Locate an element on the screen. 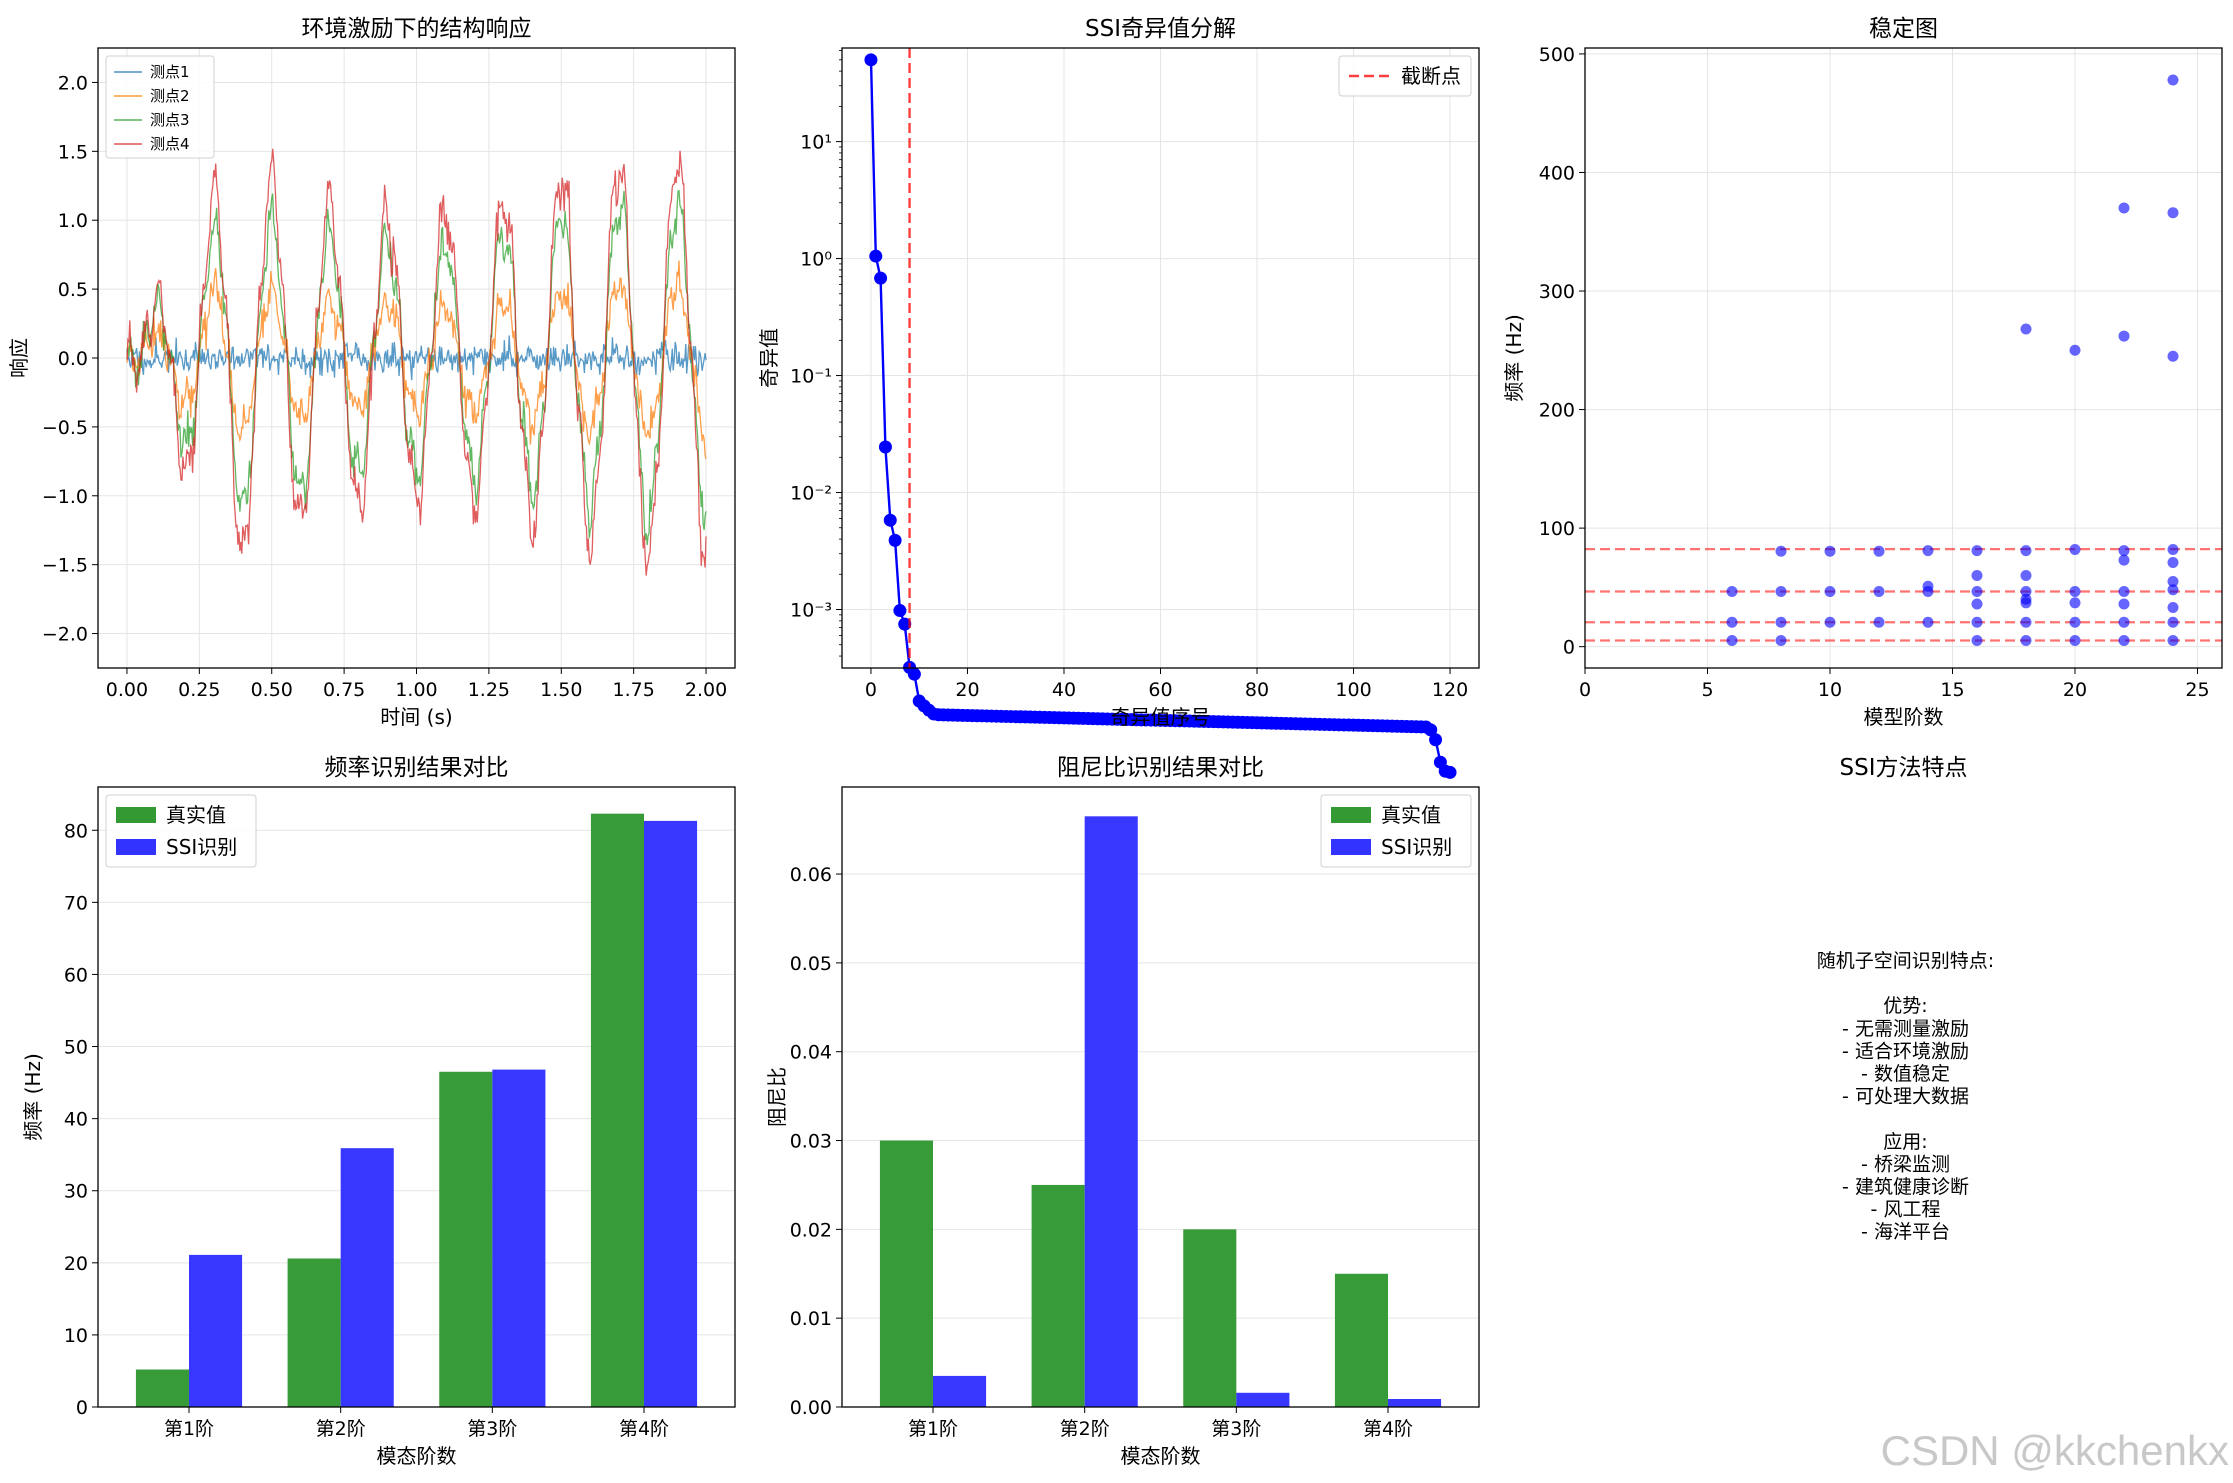  singular-ytick-label: 10⁻² is located at coordinates (811, 494).